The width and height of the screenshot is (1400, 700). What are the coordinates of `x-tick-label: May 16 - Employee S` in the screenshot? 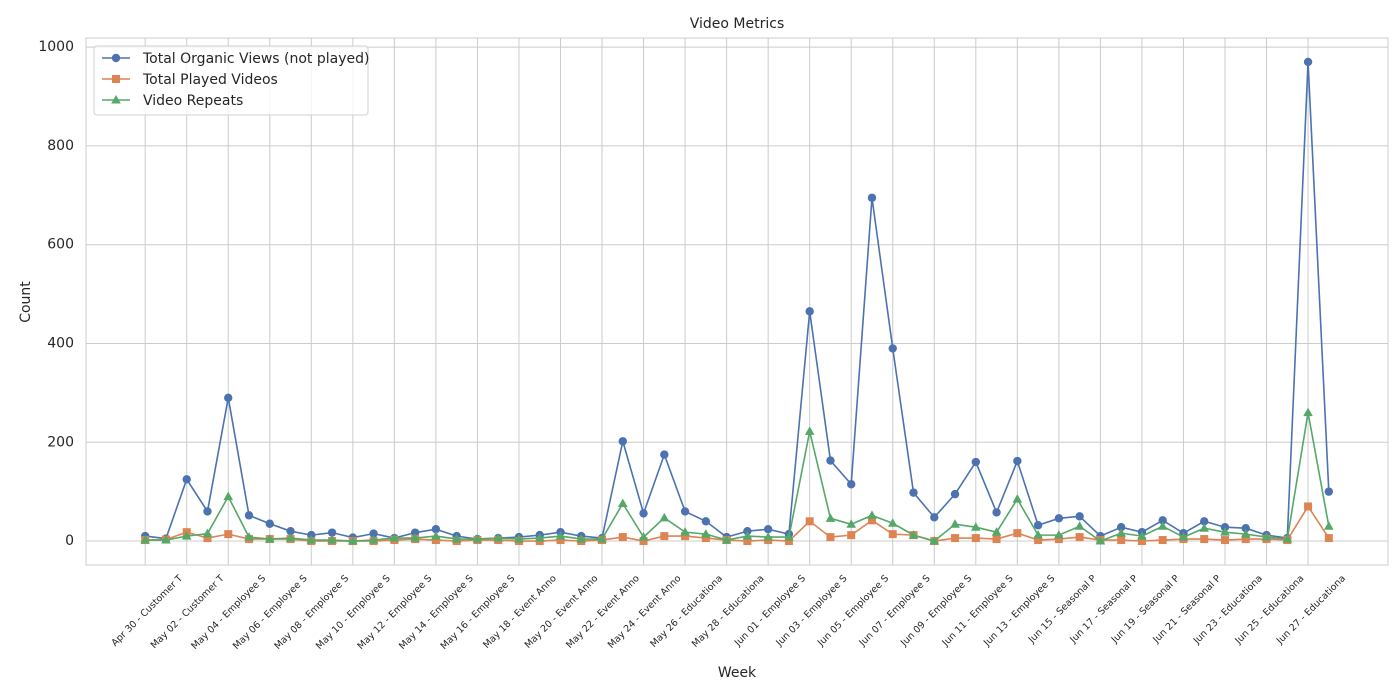 It's located at (478, 612).